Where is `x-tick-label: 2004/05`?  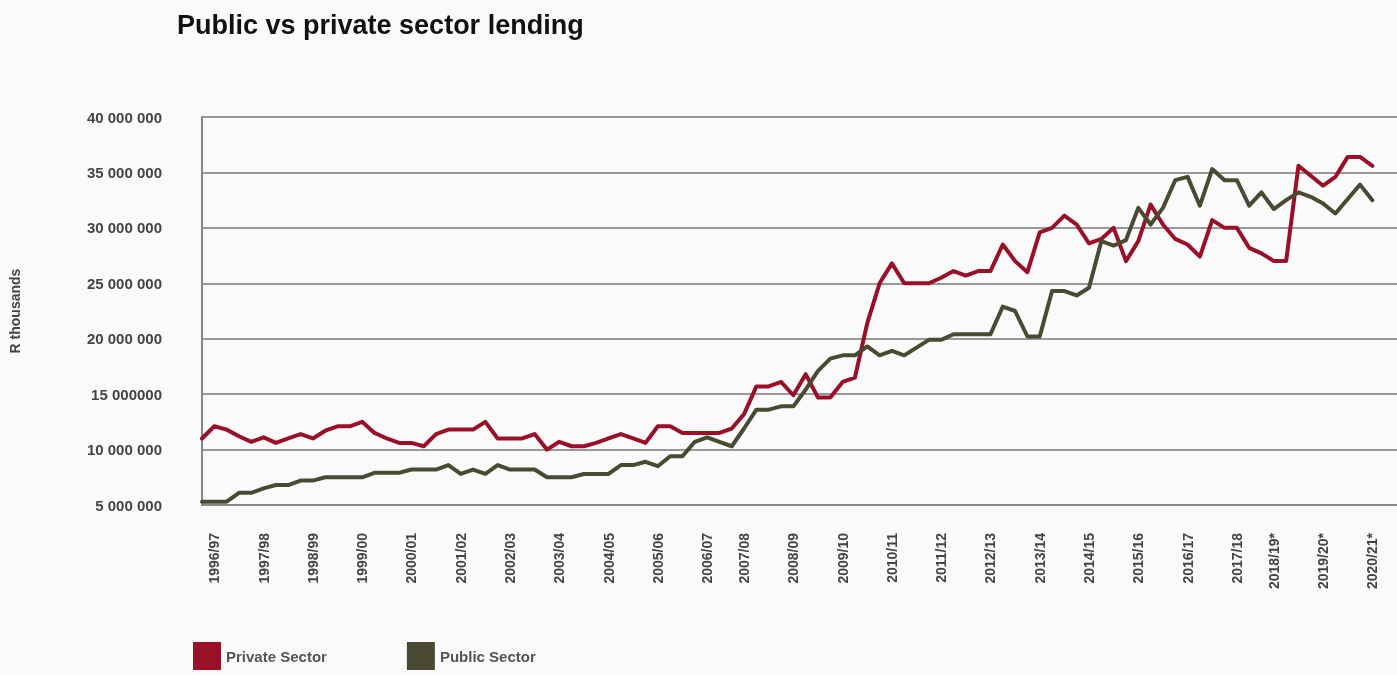 x-tick-label: 2004/05 is located at coordinates (608, 558).